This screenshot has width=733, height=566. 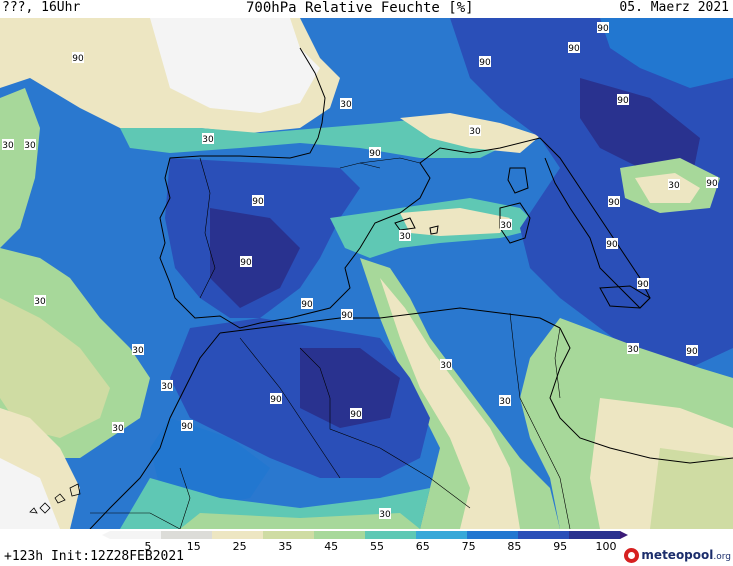 I want to click on logo-text: meteopool.org, so click(x=686, y=555).